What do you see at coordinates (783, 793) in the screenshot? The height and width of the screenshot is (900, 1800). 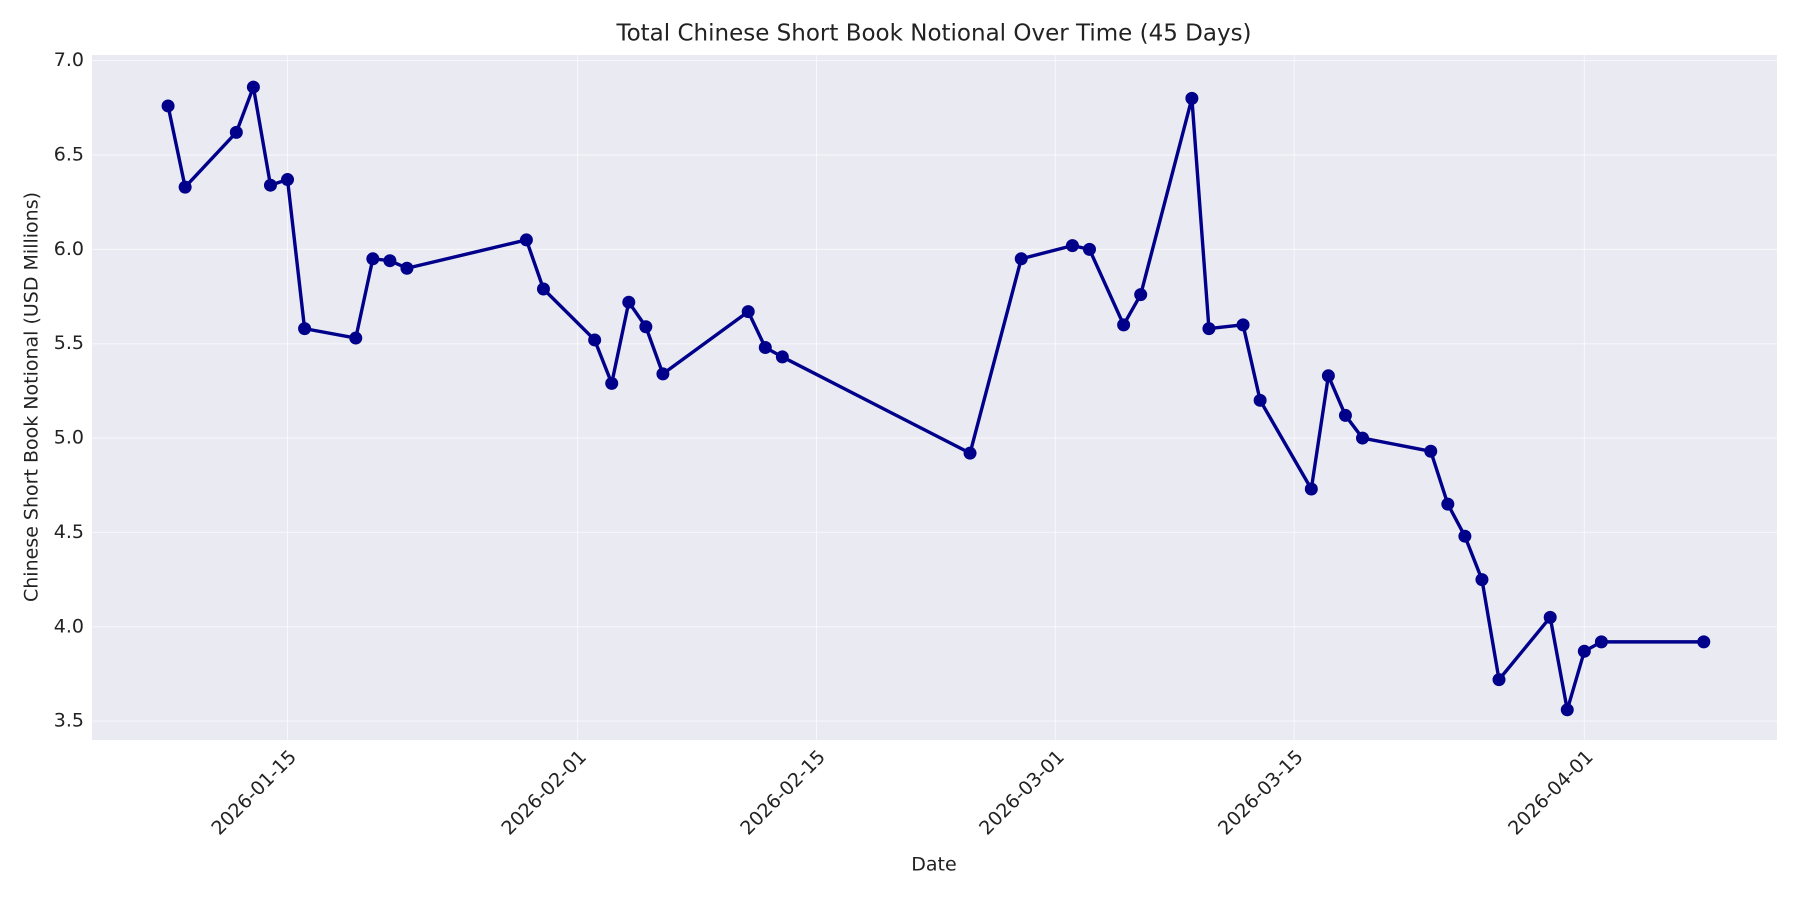 I see `x-tick-label: 2026-02-15` at bounding box center [783, 793].